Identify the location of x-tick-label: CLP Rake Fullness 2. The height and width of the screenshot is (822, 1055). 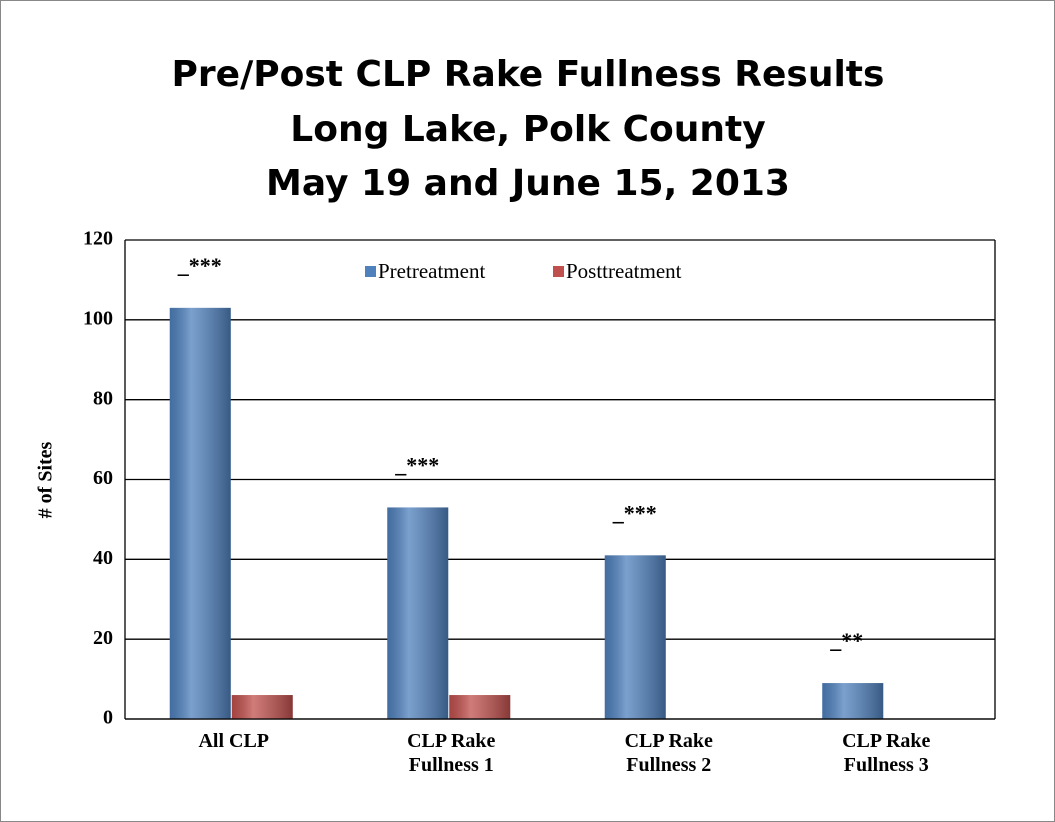
(668, 753).